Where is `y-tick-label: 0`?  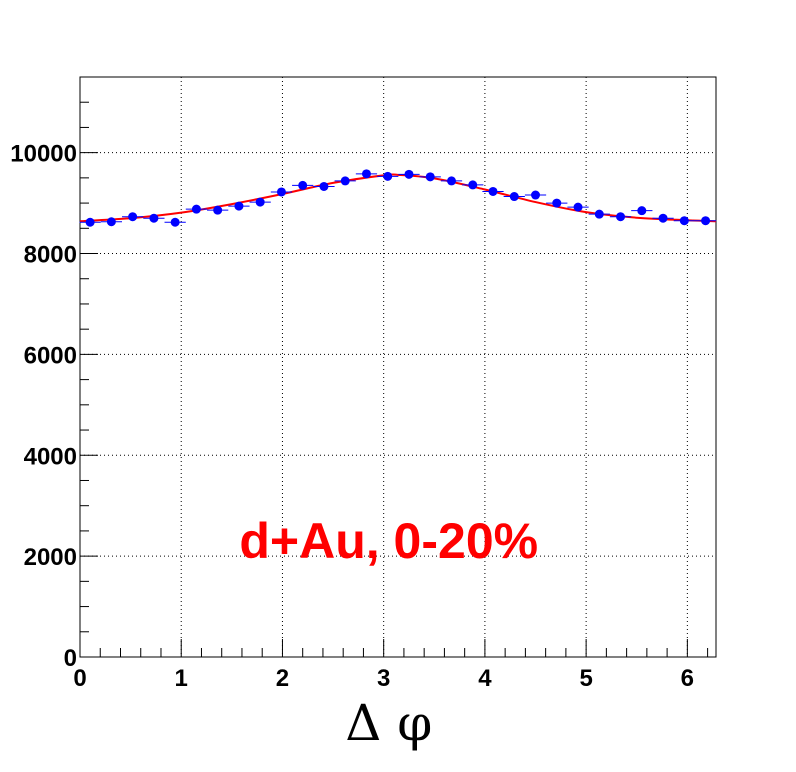 y-tick-label: 0 is located at coordinates (70, 658).